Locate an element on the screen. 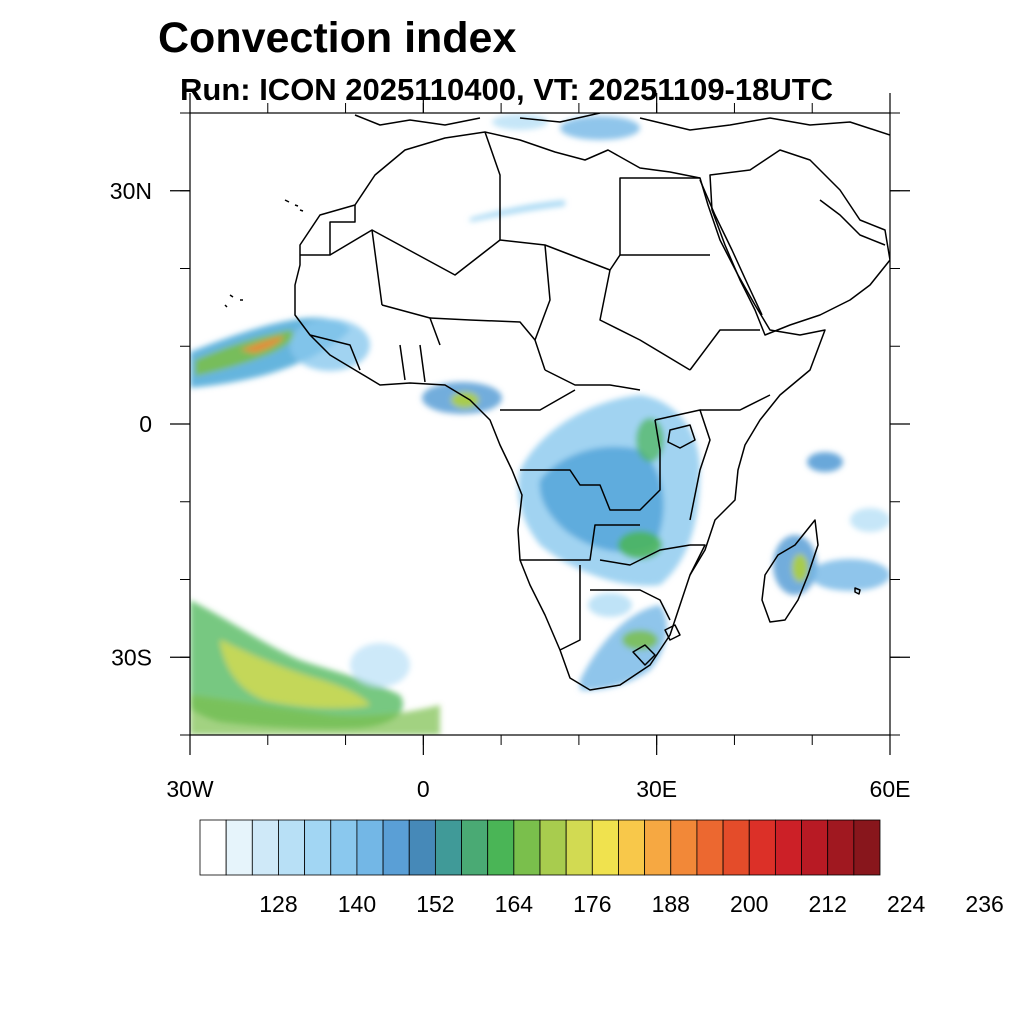  iberia-coastline is located at coordinates (417, 120).